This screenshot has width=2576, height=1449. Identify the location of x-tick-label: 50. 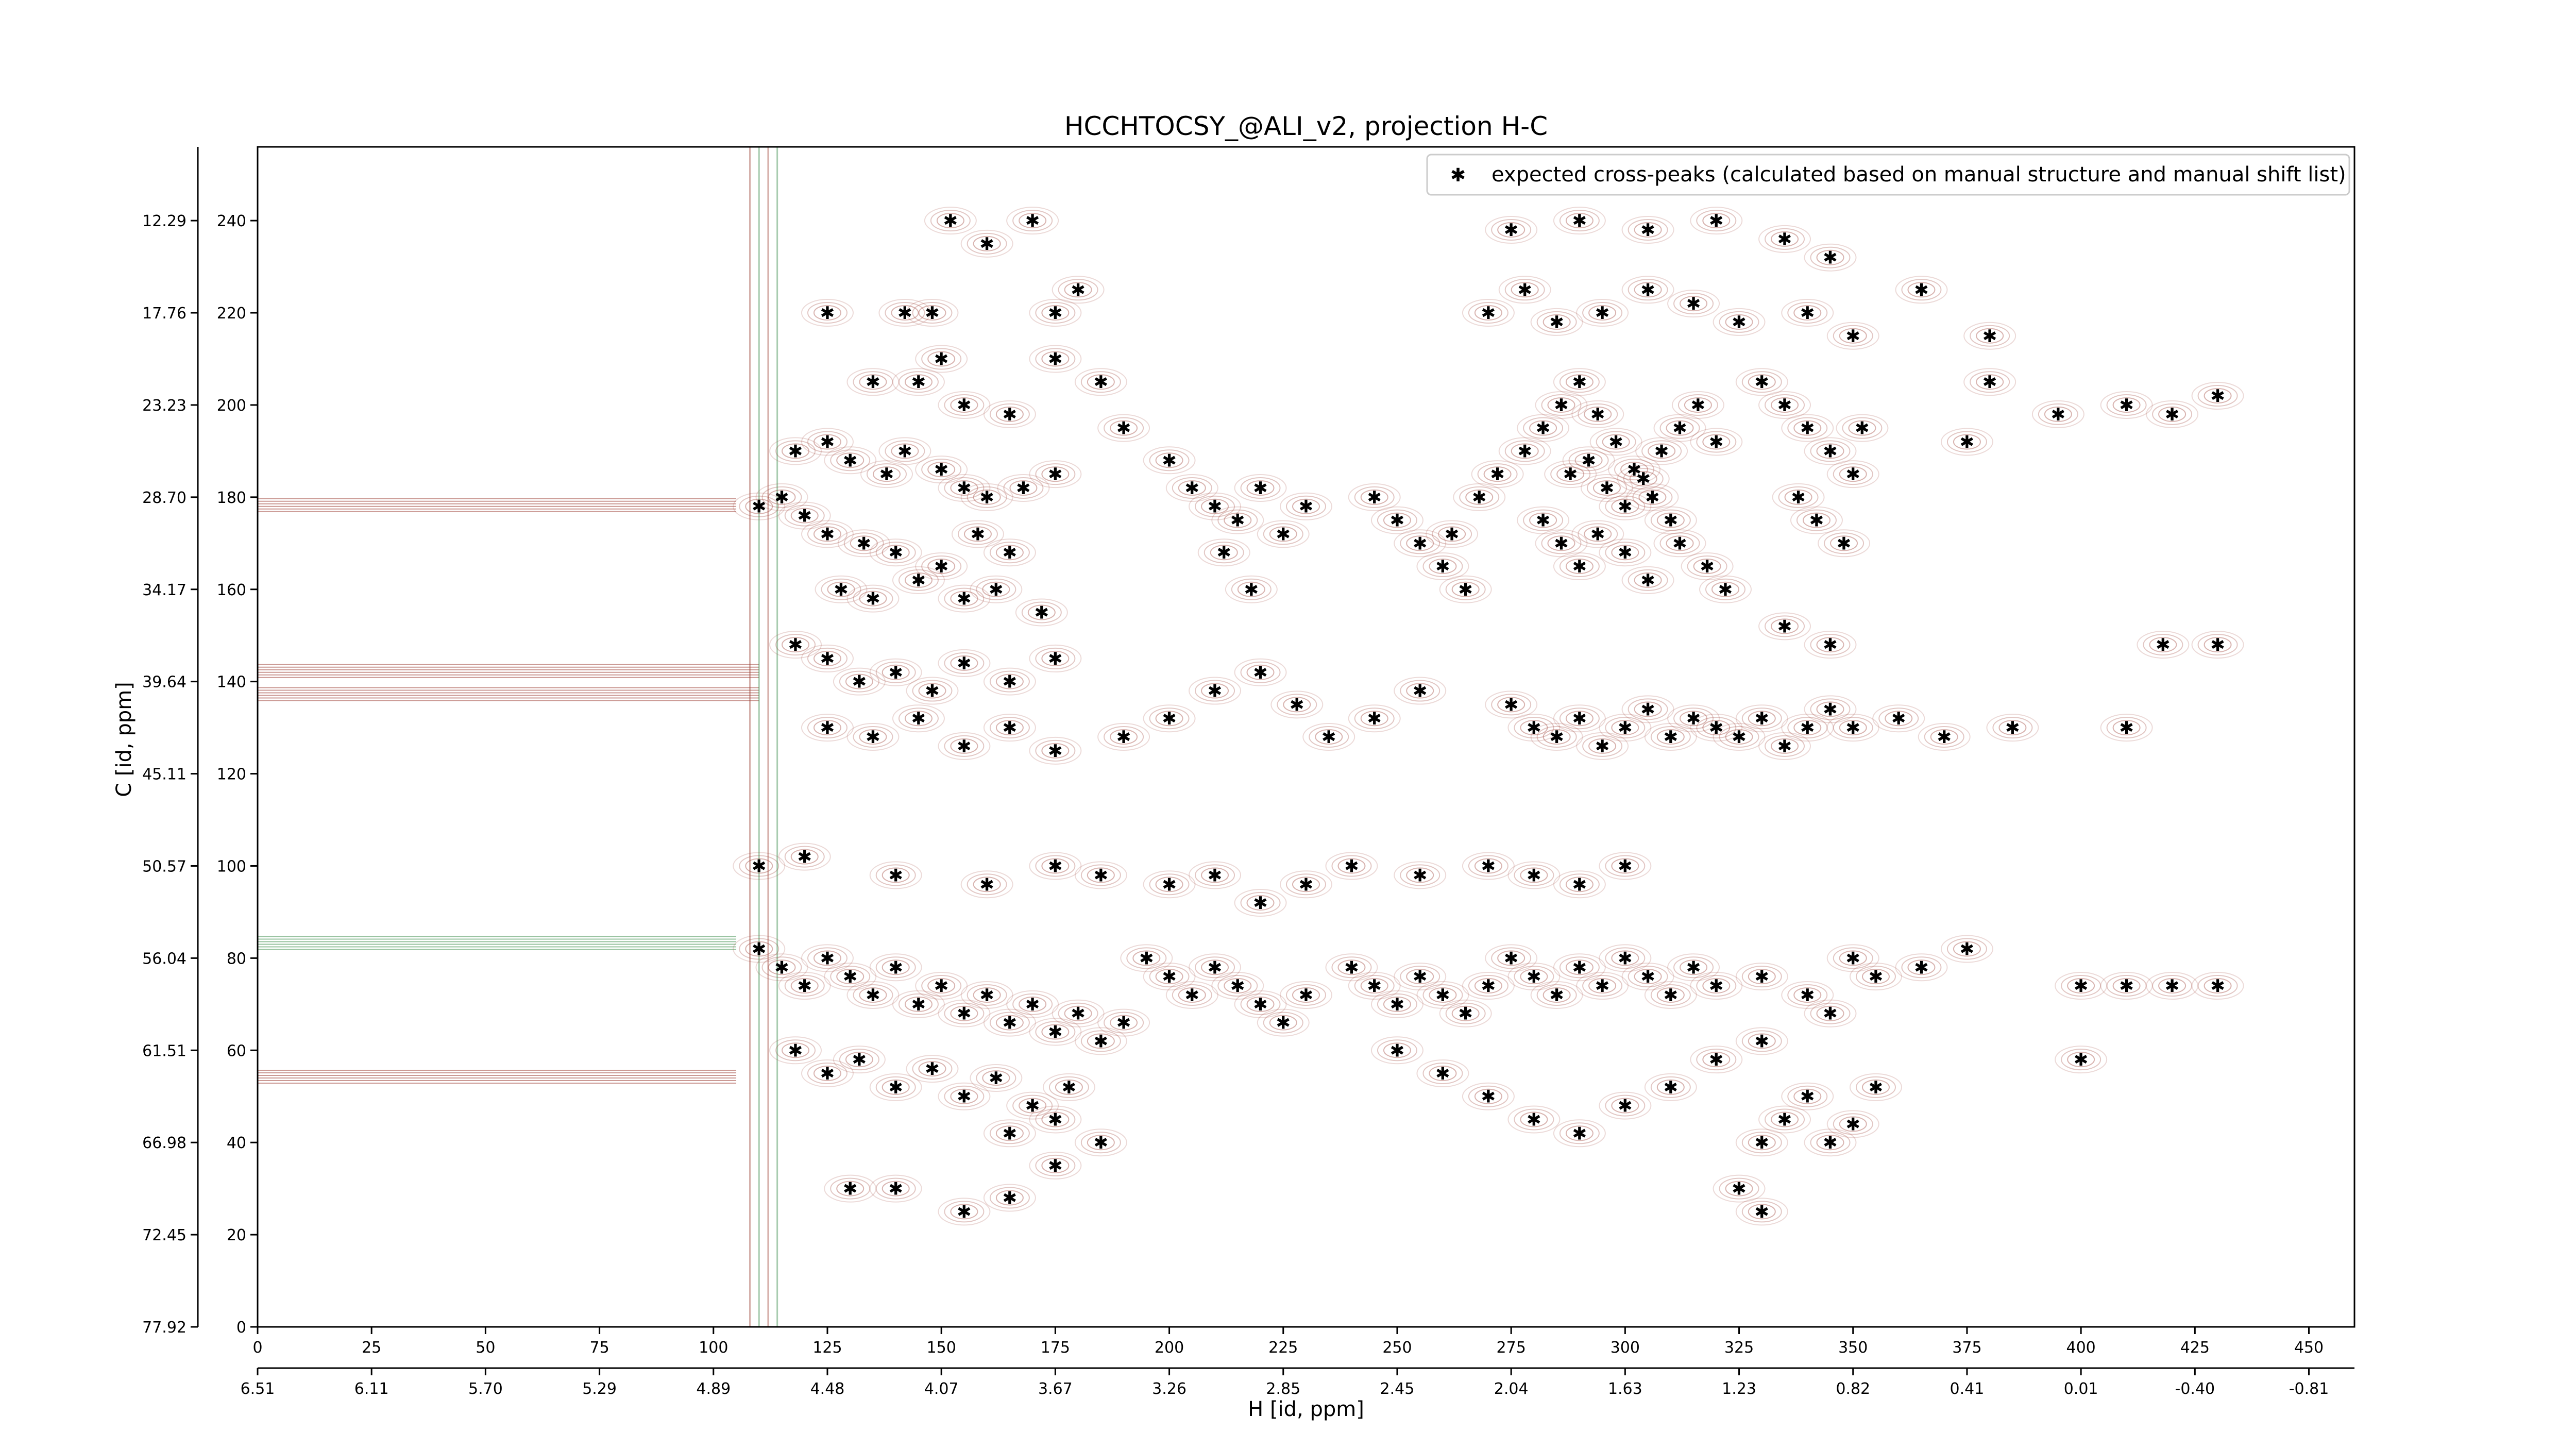
(485, 1348).